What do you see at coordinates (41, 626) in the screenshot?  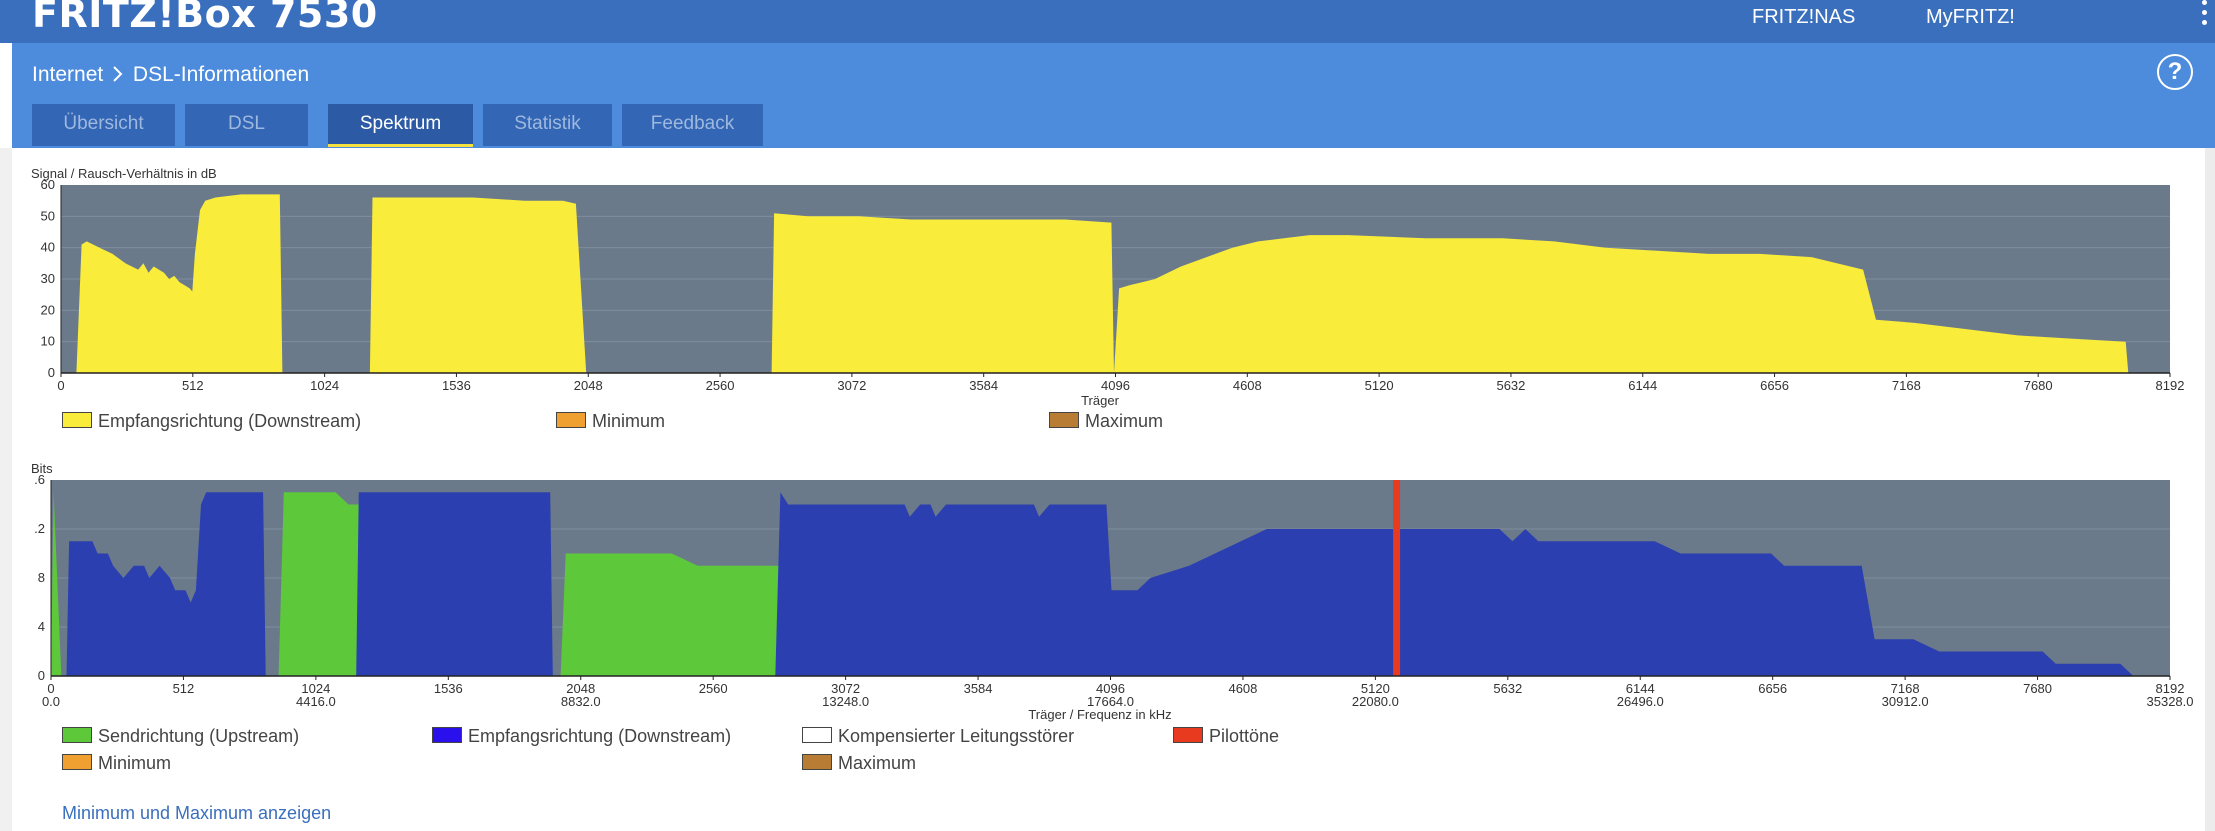 I see `y-tick-label: 4` at bounding box center [41, 626].